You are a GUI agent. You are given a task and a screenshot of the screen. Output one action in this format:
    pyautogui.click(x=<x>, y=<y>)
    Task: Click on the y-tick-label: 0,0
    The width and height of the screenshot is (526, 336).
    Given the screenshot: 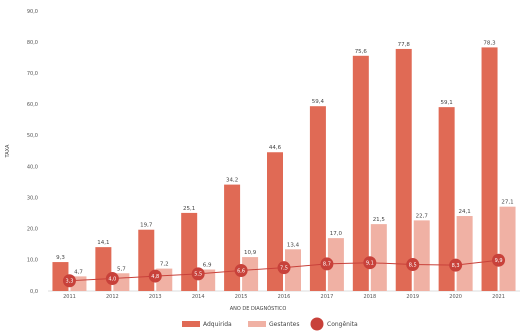 What is the action you would take?
    pyautogui.click(x=34, y=292)
    